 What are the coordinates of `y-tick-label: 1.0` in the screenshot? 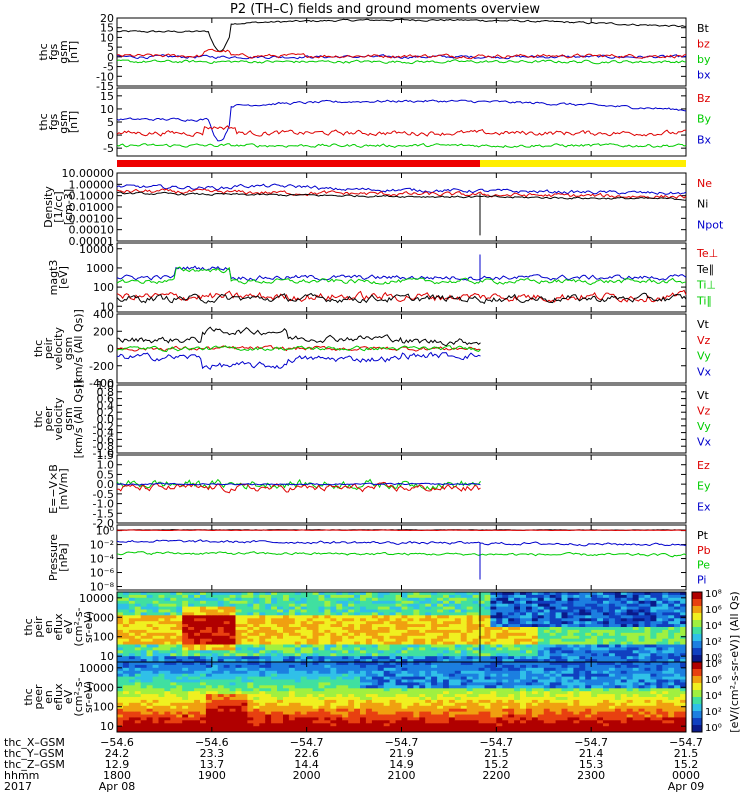 It's located at (106, 385).